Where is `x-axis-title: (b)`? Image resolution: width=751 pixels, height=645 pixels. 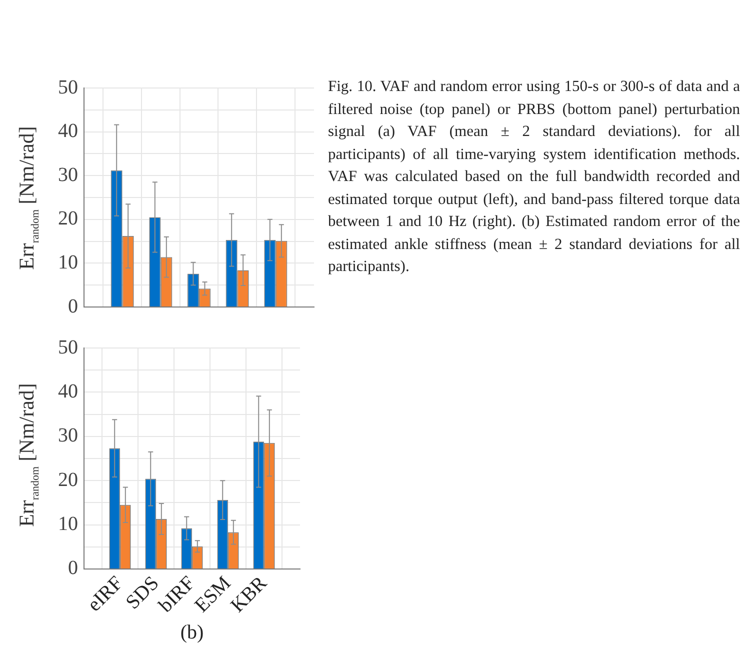 x-axis-title: (b) is located at coordinates (192, 632).